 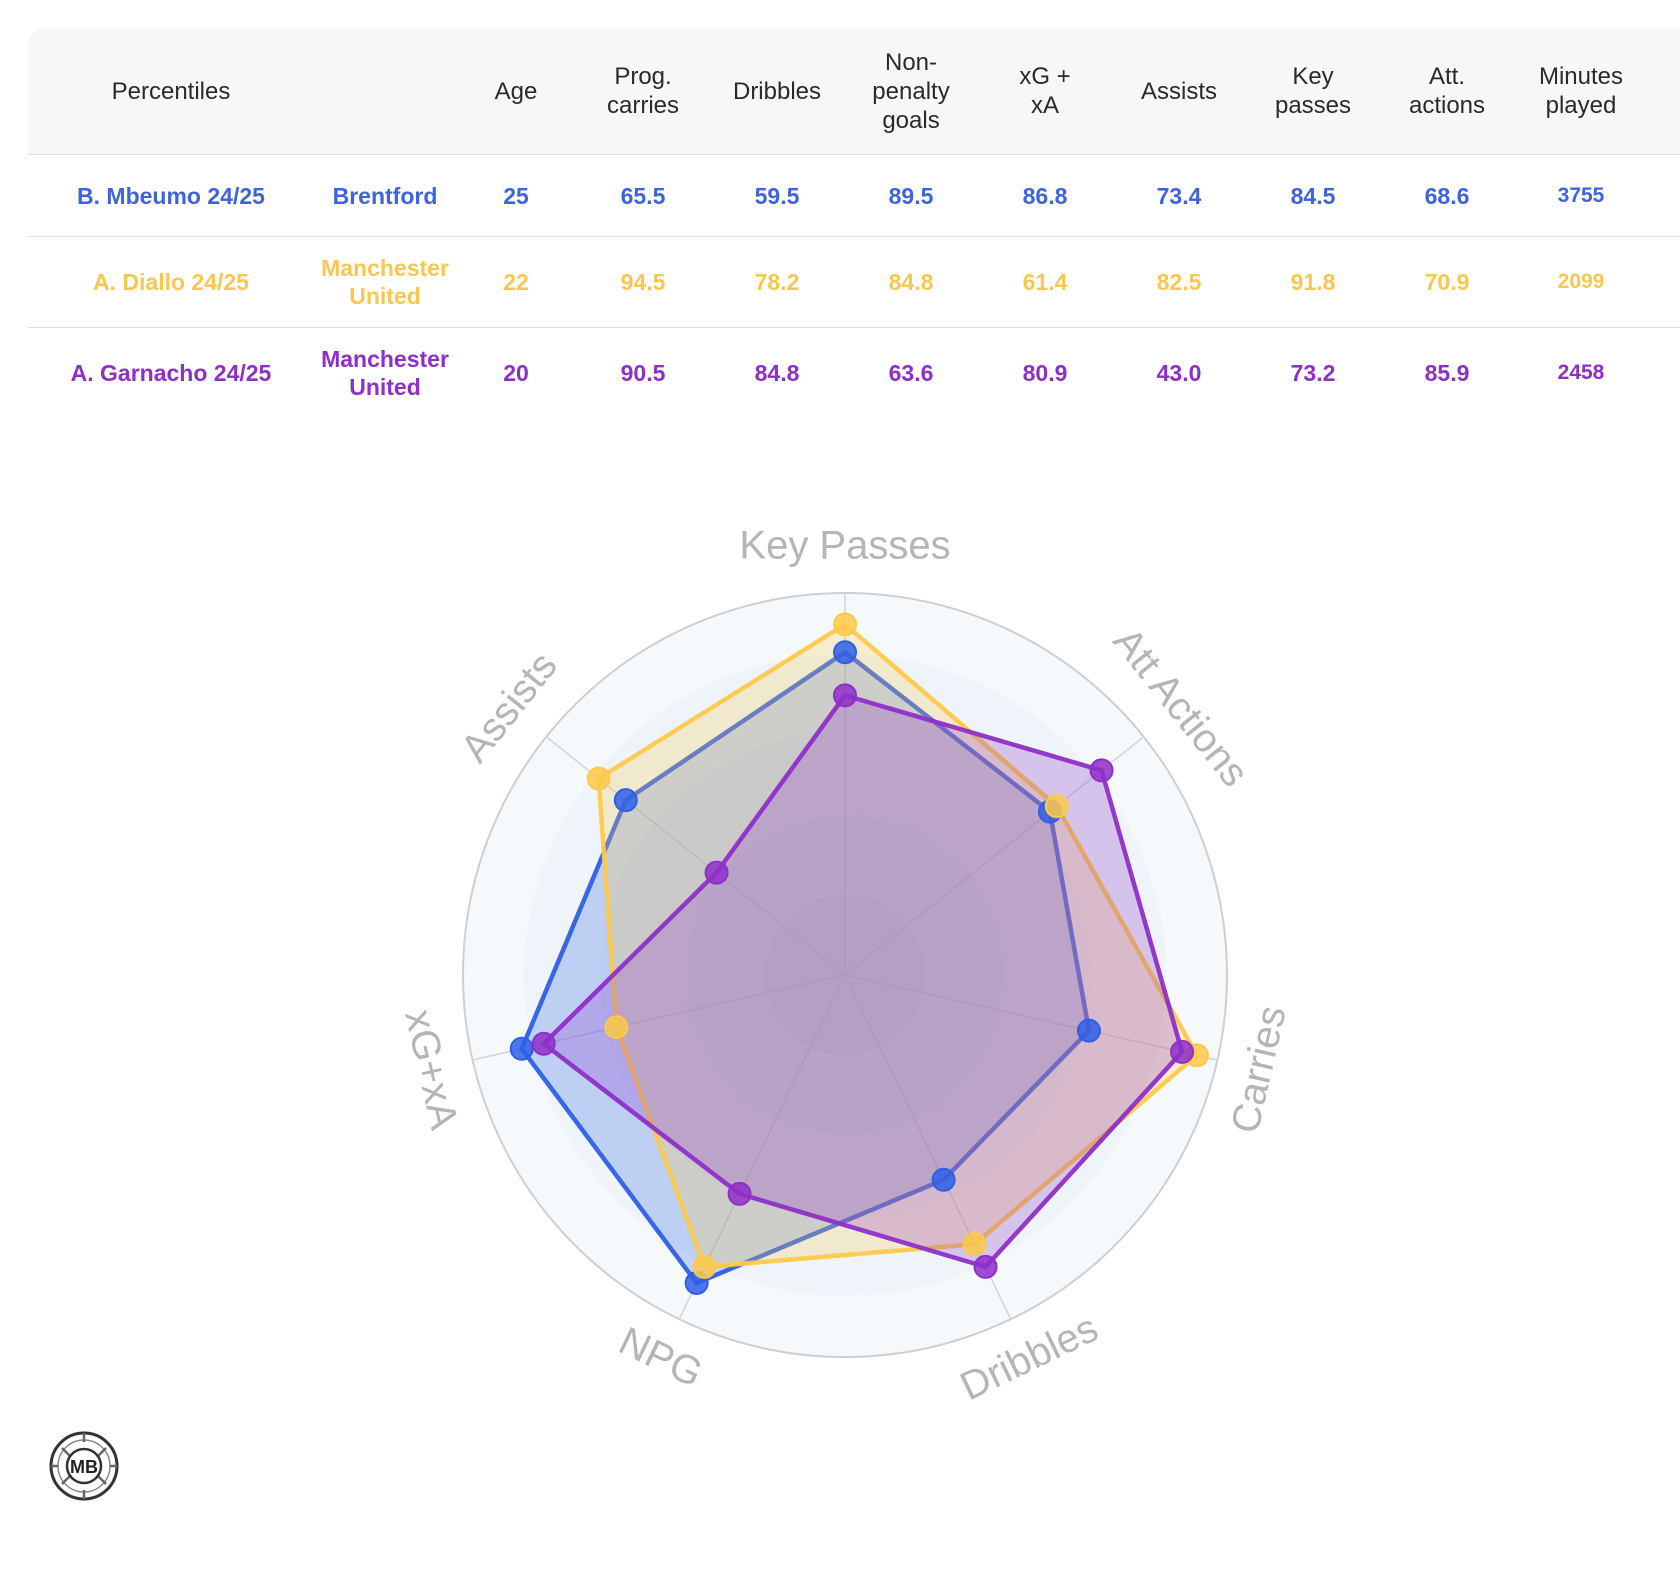 What do you see at coordinates (1045, 91) in the screenshot?
I see `header-6: xG + xA` at bounding box center [1045, 91].